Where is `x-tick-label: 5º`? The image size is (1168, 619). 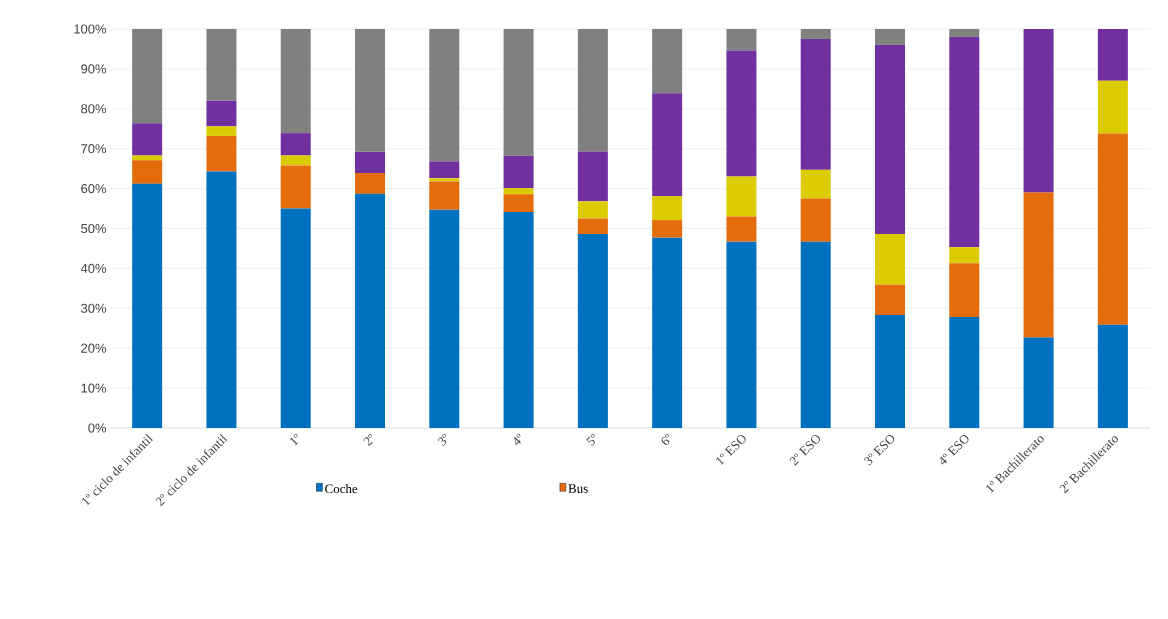
x-tick-label: 5º is located at coordinates (590, 439).